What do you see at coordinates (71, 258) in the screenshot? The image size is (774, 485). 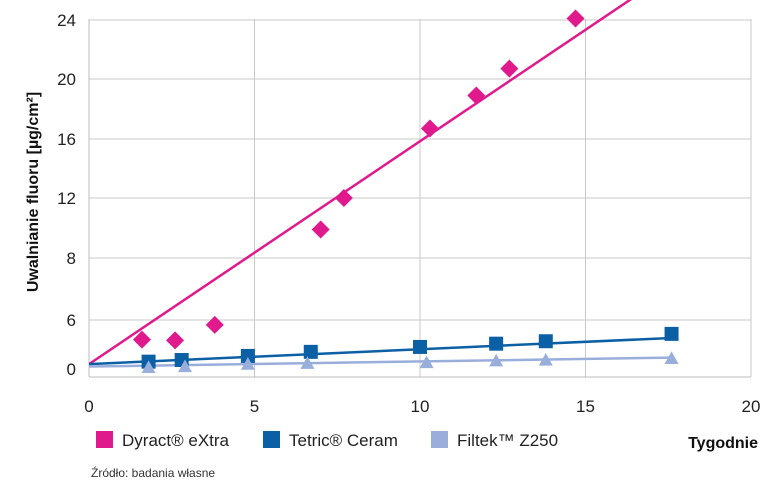 I see `y-tick-label: 8` at bounding box center [71, 258].